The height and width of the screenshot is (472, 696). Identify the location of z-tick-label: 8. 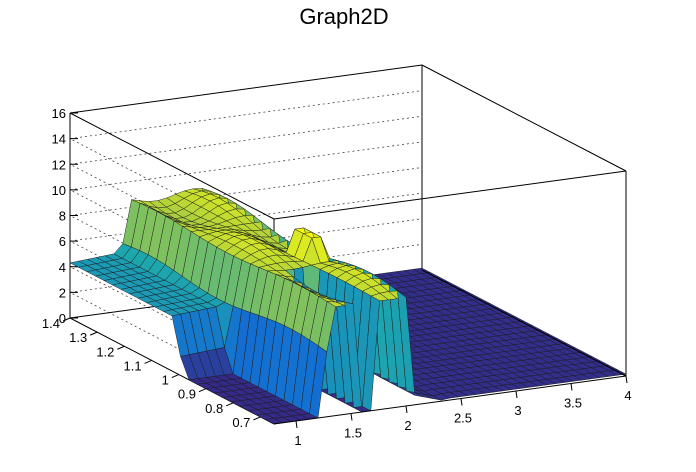
(62, 216).